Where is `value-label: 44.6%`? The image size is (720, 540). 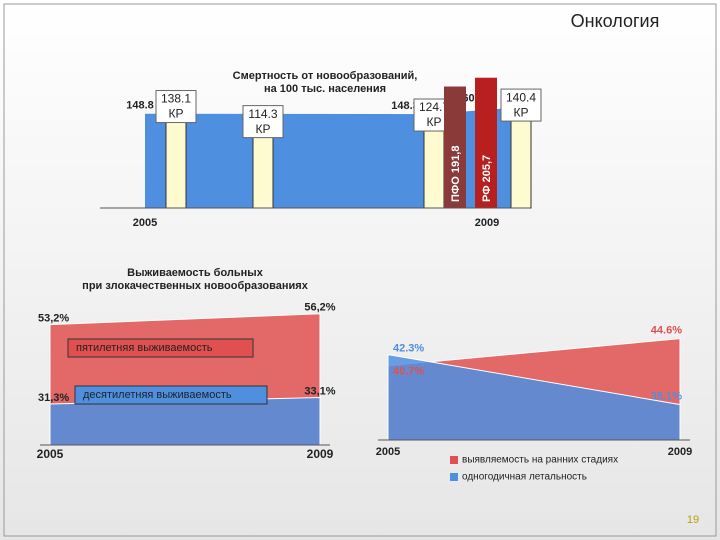 value-label: 44.6% is located at coordinates (666, 331).